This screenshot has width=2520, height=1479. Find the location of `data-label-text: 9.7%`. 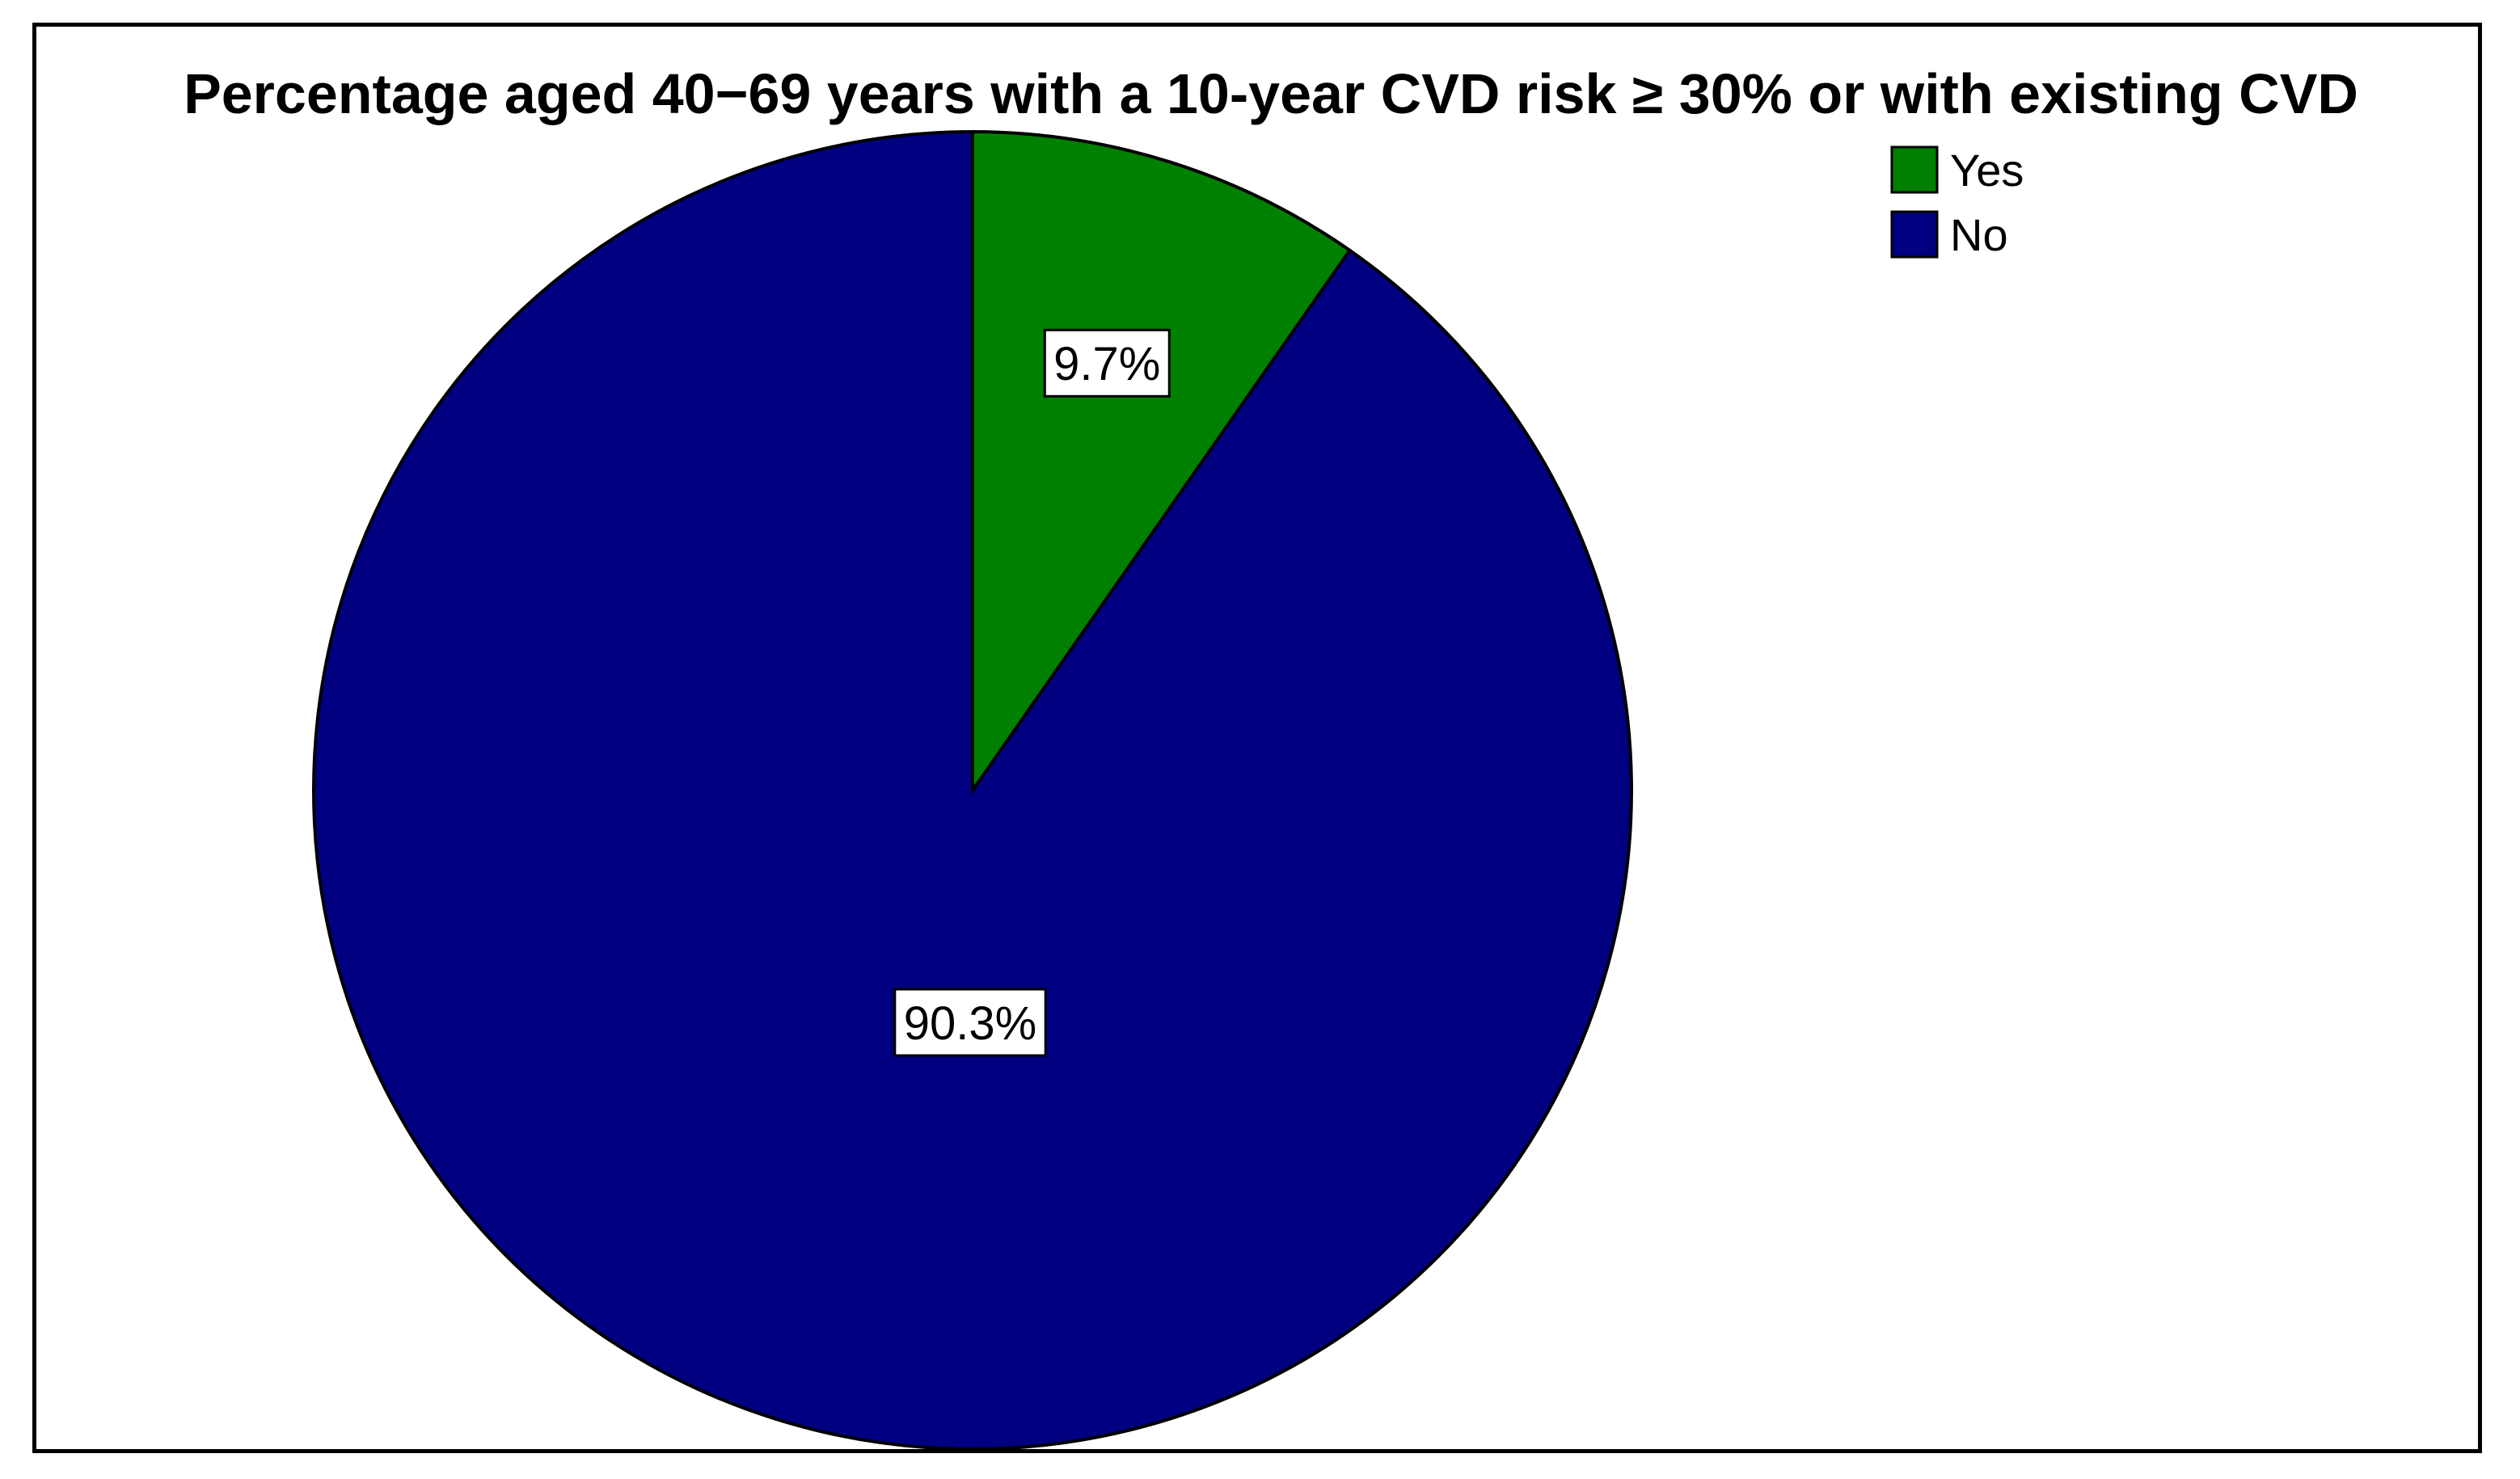

data-label-text: 9.7% is located at coordinates (1106, 364).